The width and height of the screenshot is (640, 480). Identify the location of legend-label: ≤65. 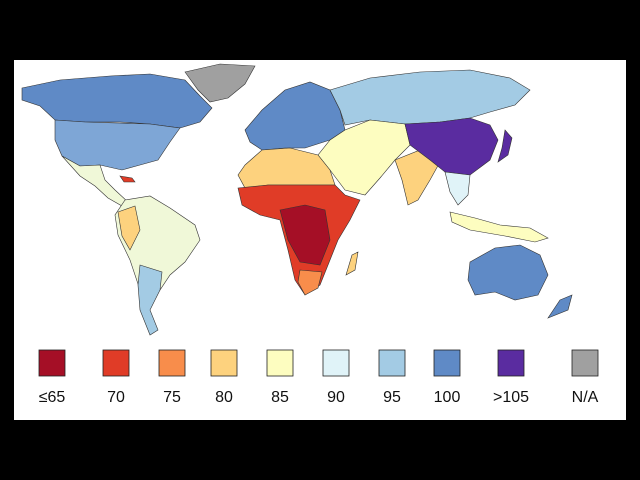
(52, 397).